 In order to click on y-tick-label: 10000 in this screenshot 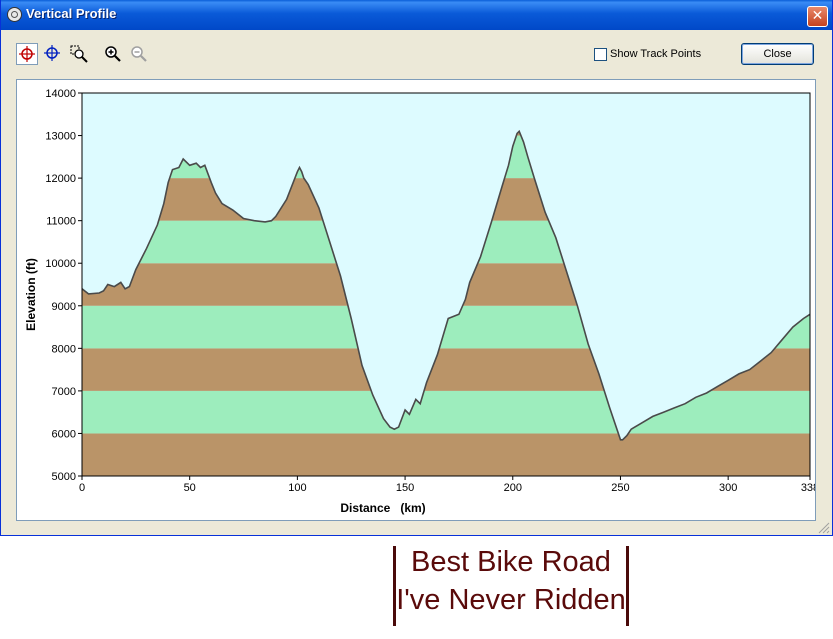, I will do `click(60, 264)`.